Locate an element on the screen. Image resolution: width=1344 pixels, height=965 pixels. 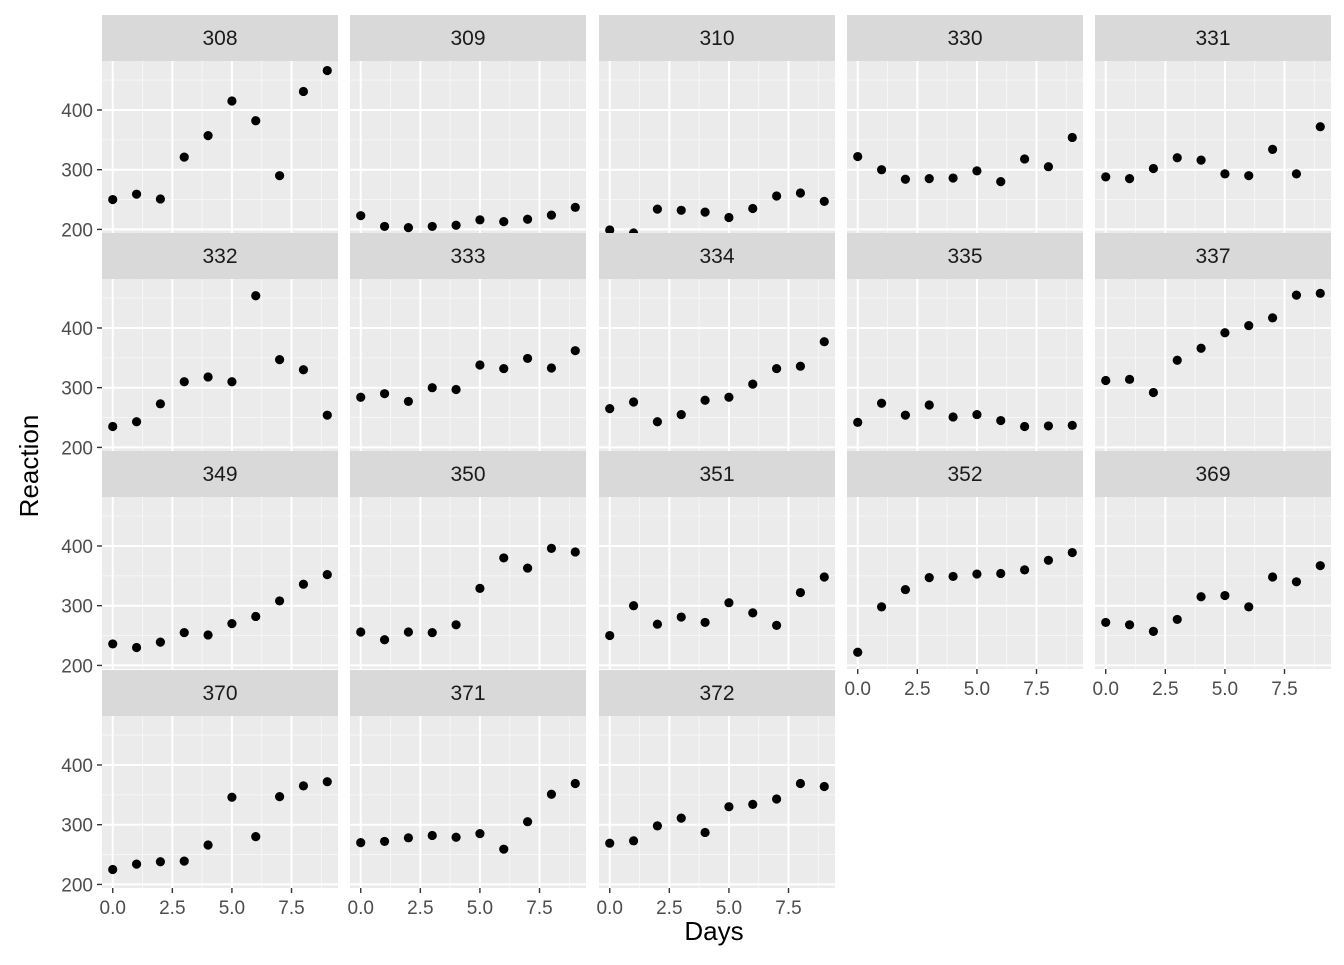
facet-panel-330: 330 is located at coordinates (965, 124).